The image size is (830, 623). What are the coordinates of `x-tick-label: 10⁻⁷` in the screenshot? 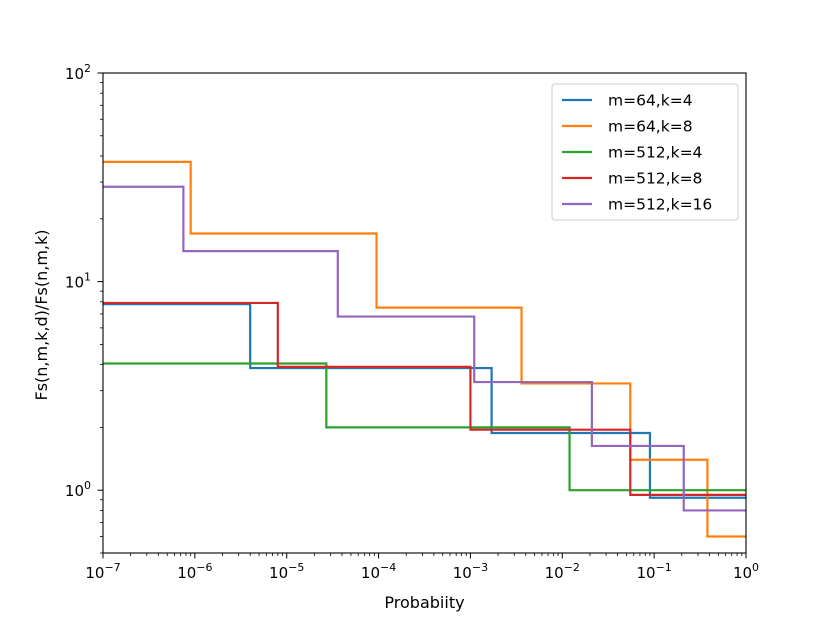 It's located at (102, 571).